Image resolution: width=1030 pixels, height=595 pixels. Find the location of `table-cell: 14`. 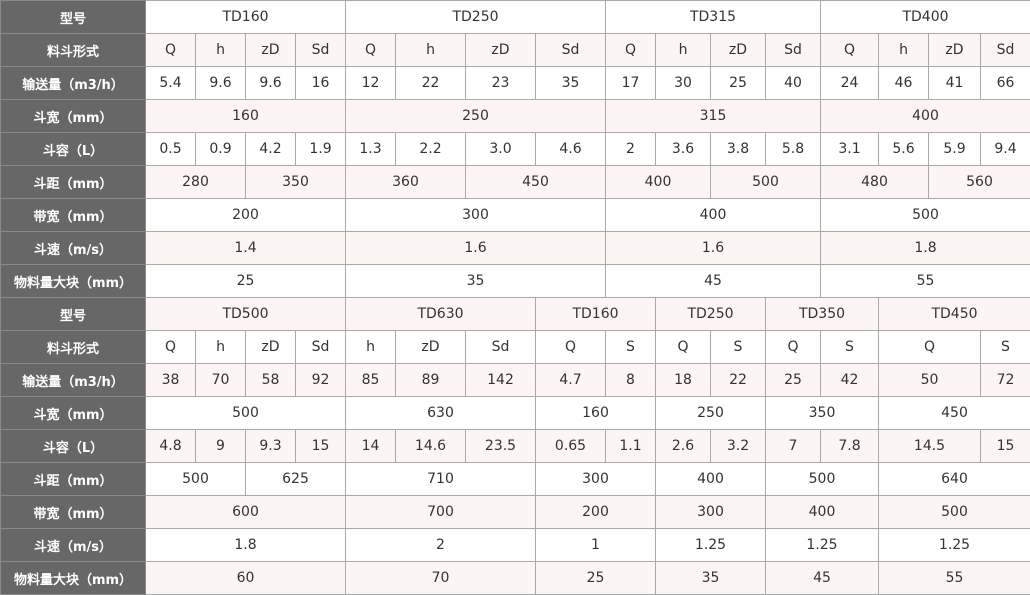

table-cell: 14 is located at coordinates (371, 446).